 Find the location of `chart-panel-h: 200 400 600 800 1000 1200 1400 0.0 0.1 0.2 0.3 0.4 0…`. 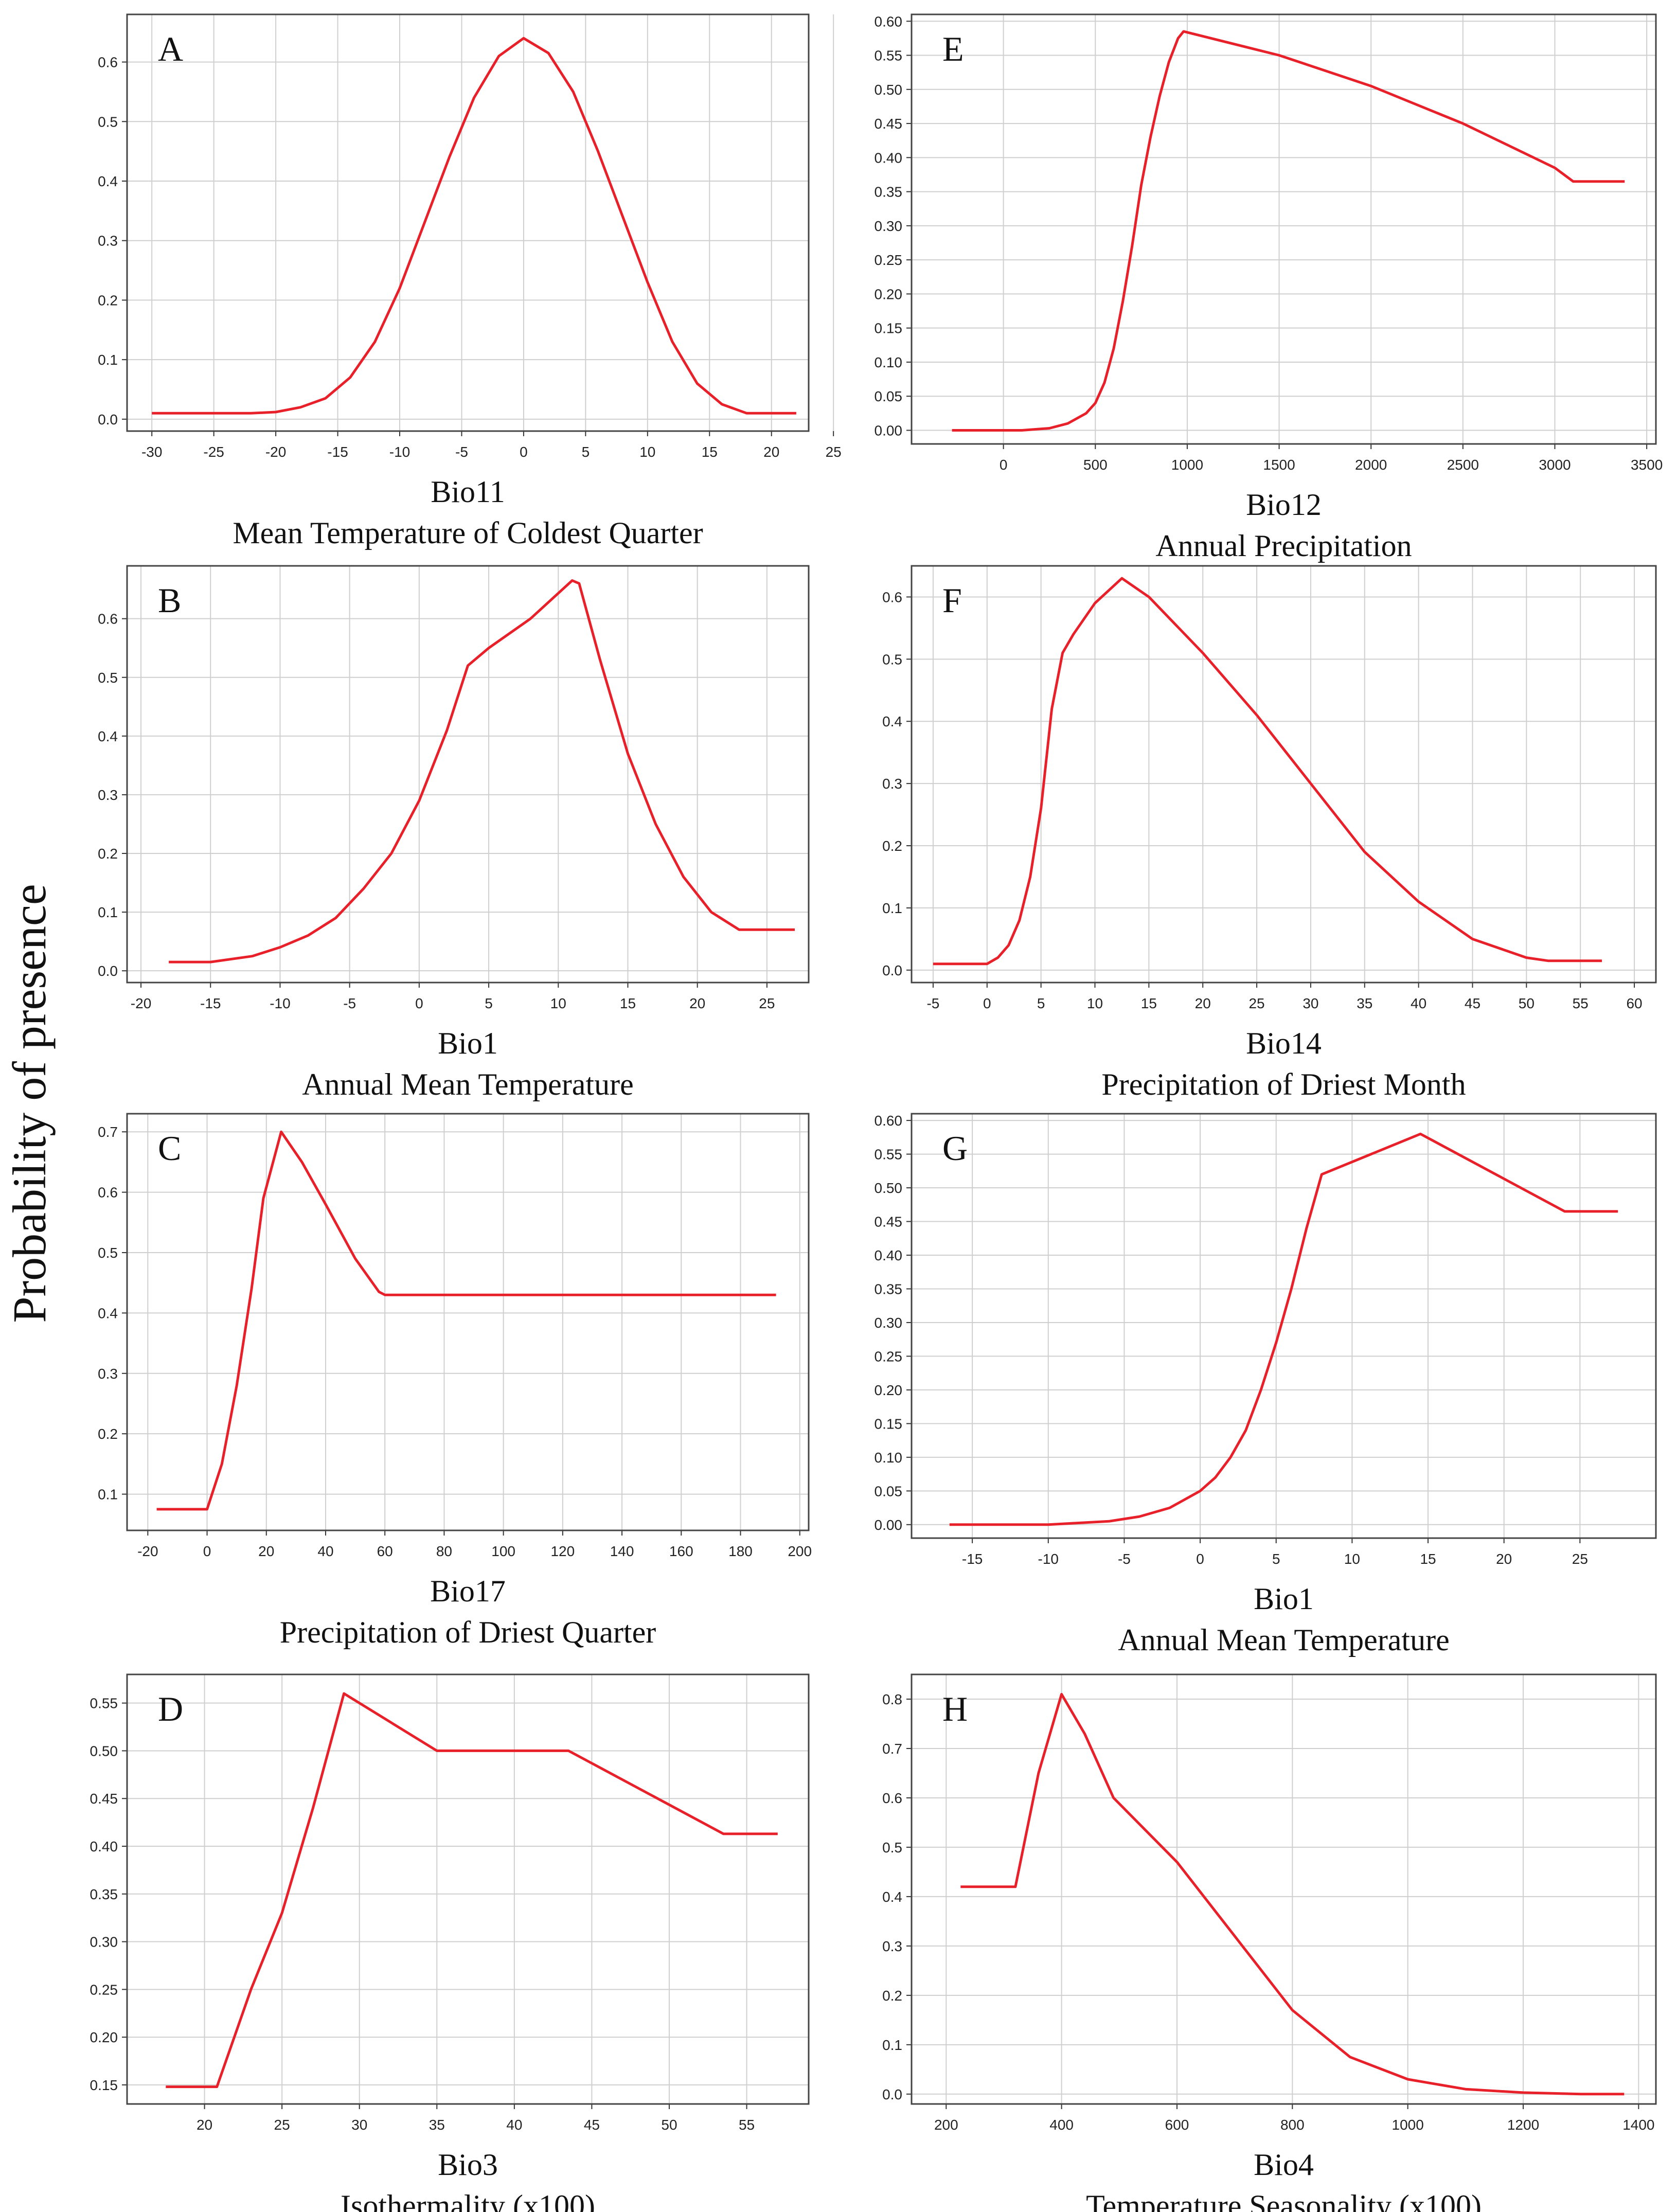

chart-panel-h: 200 400 600 800 1000 1200 1400 0.0 0.1 0.2 0.3 0.4 0… is located at coordinates (1269, 1942).